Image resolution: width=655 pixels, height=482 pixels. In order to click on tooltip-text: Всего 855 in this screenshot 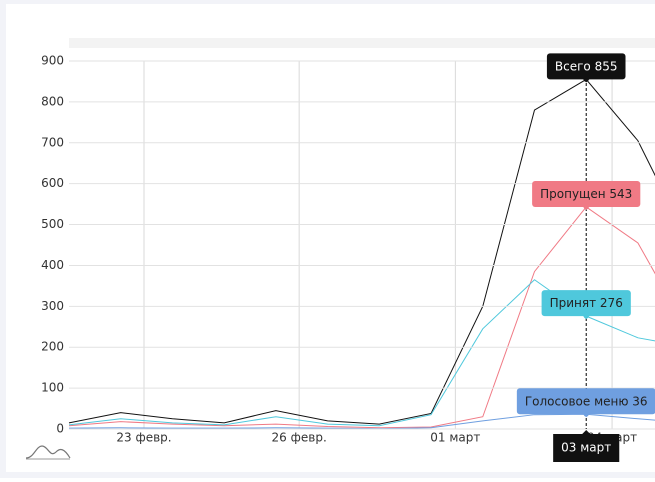, I will do `click(586, 66)`.